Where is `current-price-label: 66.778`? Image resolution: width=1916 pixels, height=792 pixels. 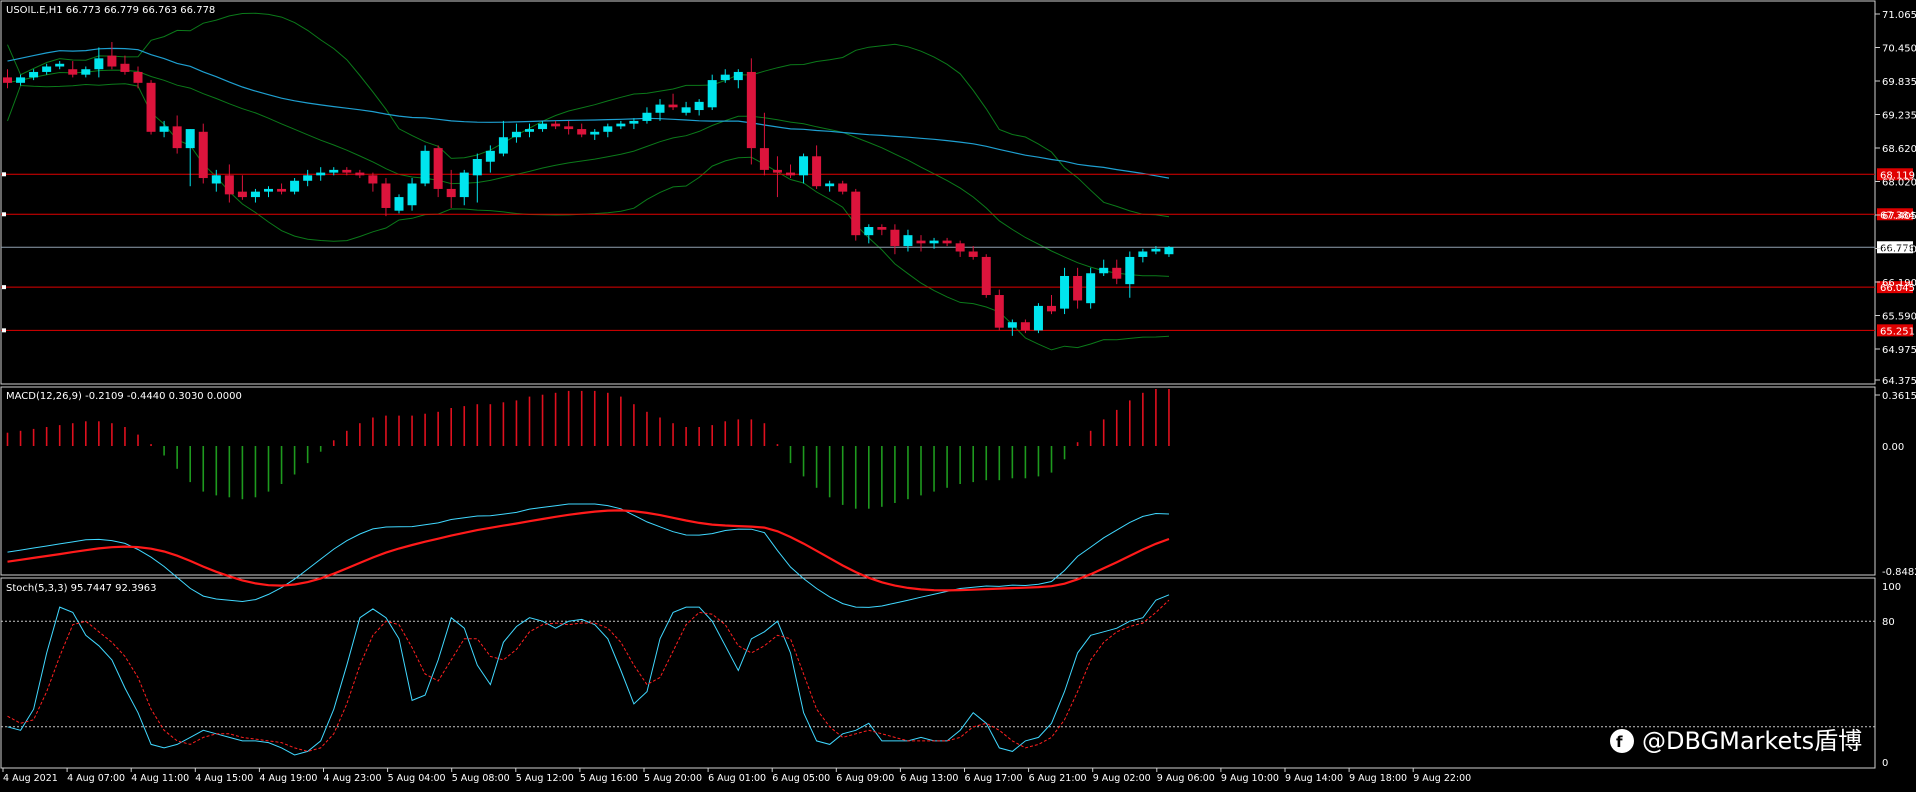
current-price-label: 66.778 is located at coordinates (1897, 248).